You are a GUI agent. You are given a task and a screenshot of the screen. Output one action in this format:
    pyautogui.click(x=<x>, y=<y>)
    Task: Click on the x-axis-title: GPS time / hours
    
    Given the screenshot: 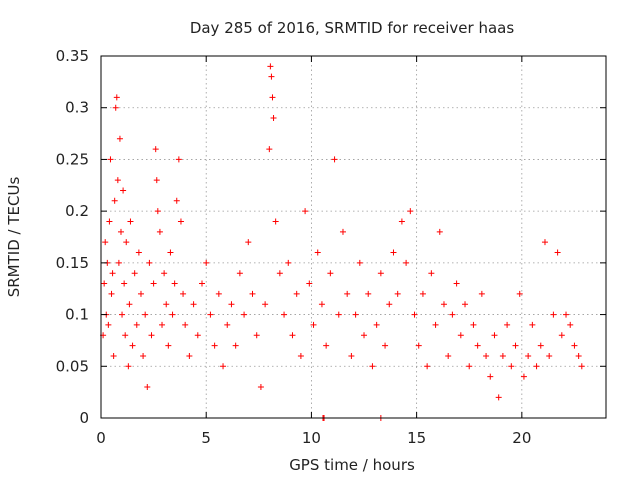 What is the action you would take?
    pyautogui.click(x=352, y=465)
    